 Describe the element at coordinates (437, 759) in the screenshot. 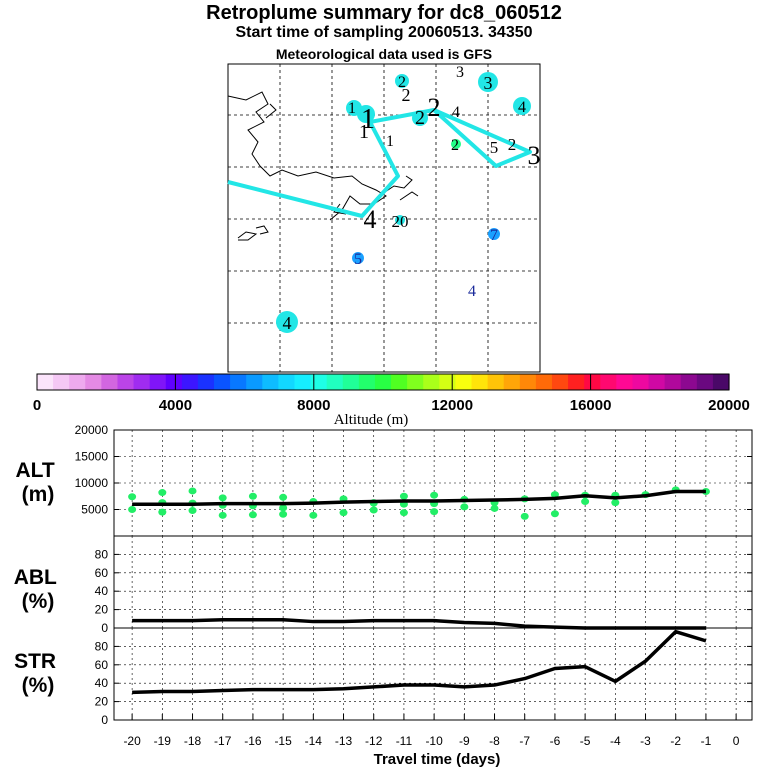

I see `x-axis-label: Travel time (days)` at that location.